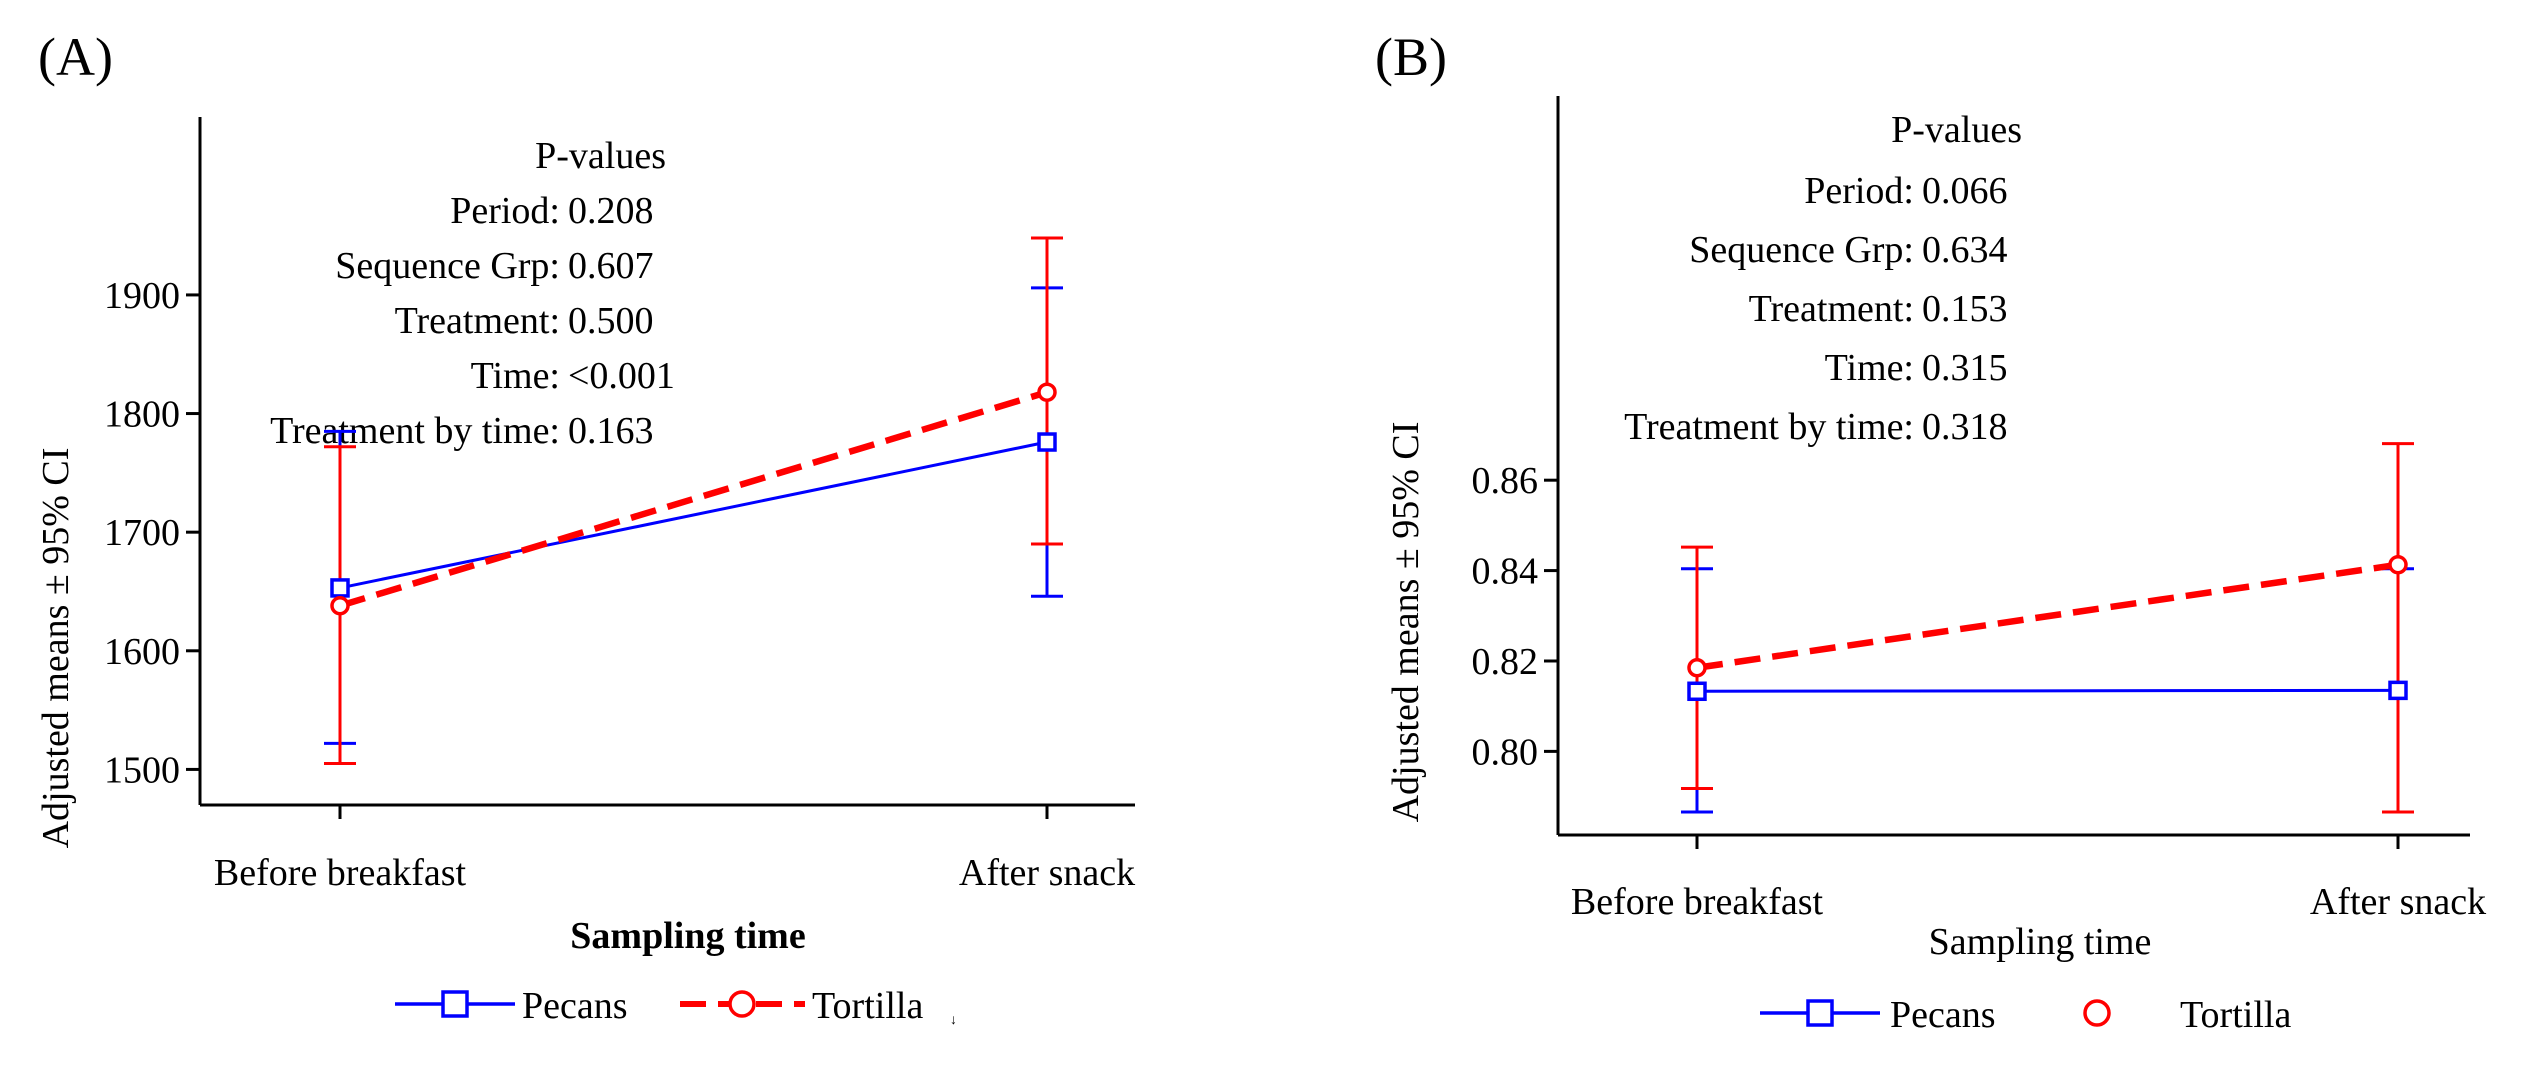 The image size is (2537, 1065). What do you see at coordinates (1406, 622) in the screenshot?
I see `panel-b-y-axis-title: Adjusted means ± 95% CI` at bounding box center [1406, 622].